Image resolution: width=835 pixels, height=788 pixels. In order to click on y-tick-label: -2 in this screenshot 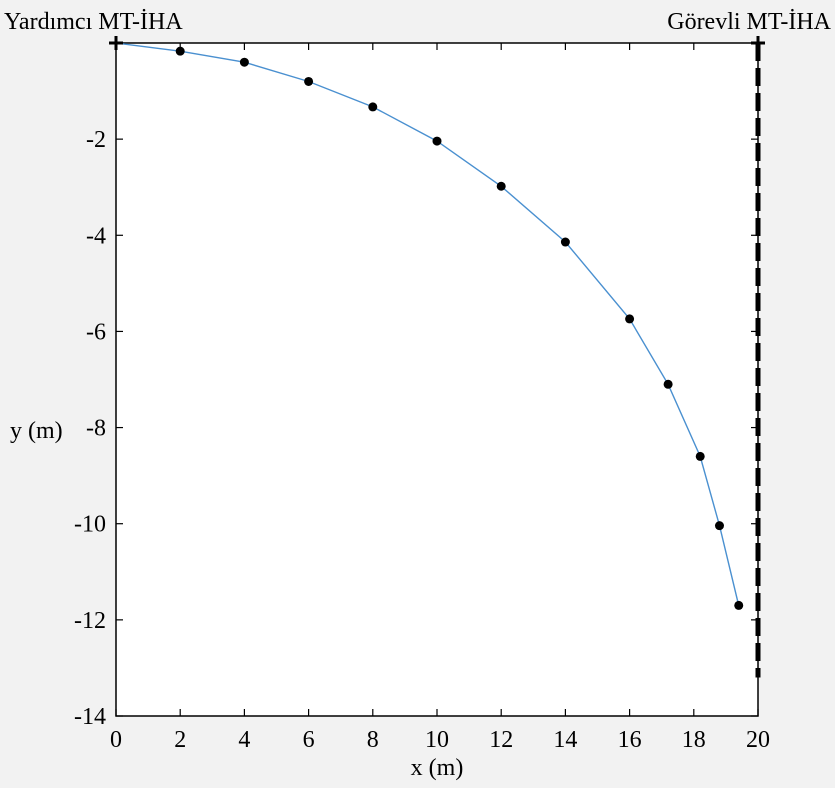, I will do `click(96, 140)`.